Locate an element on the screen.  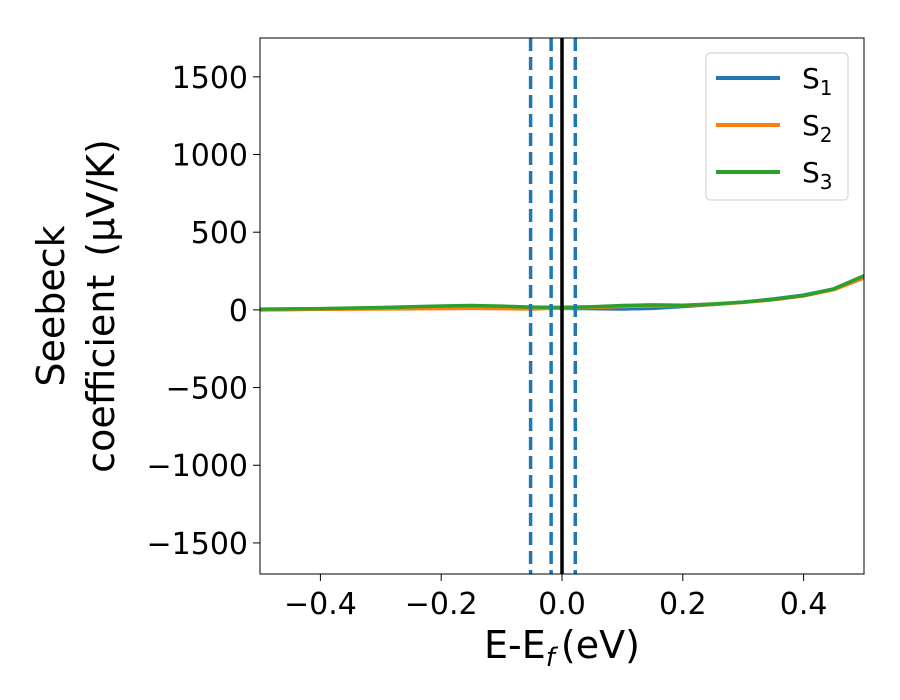
series-layer is located at coordinates (562, 293).